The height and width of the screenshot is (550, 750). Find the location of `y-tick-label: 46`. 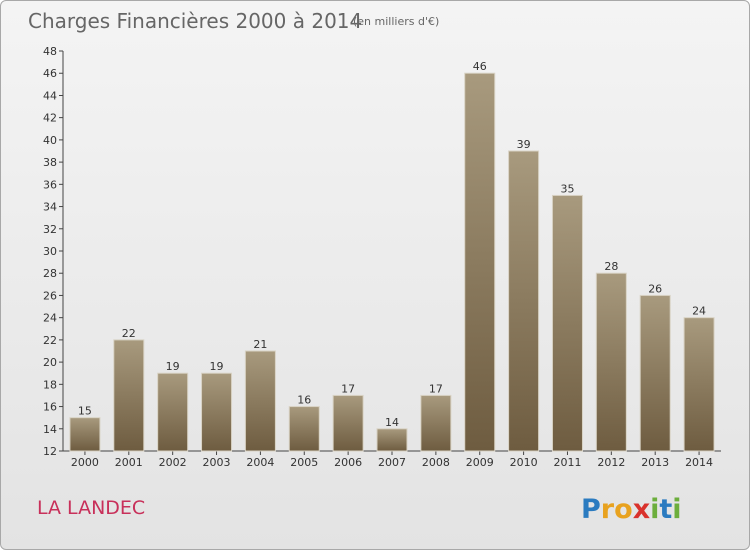

y-tick-label: 46 is located at coordinates (50, 73).